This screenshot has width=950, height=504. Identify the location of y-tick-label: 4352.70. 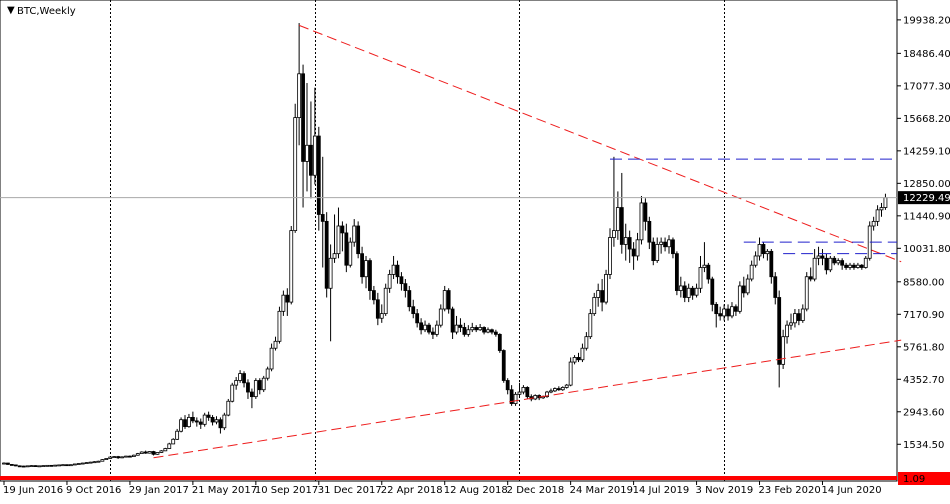
(923, 380).